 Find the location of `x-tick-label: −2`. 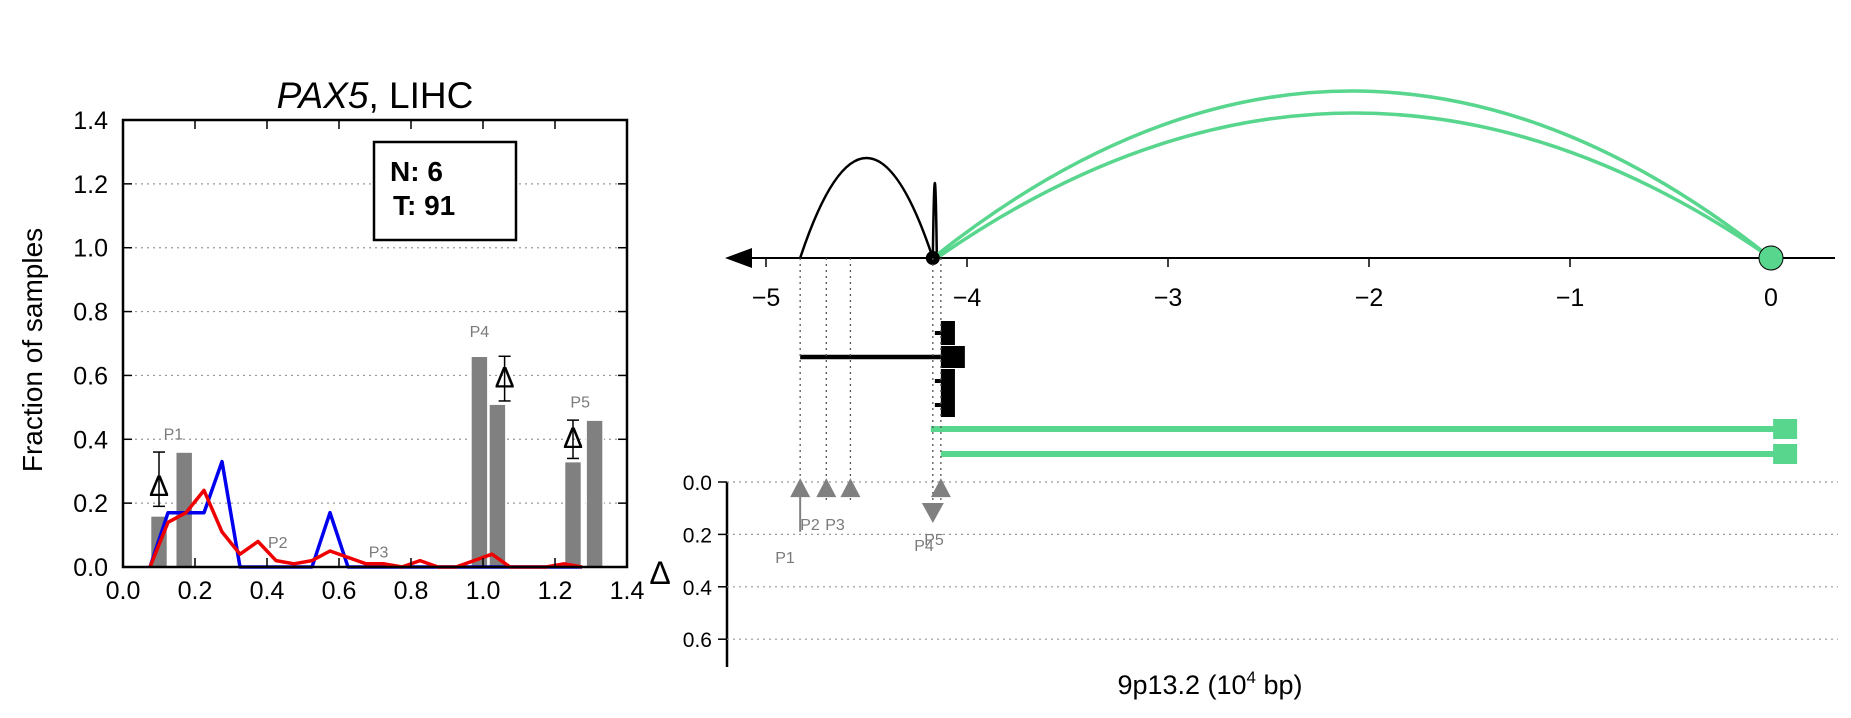

x-tick-label: −2 is located at coordinates (1369, 298).